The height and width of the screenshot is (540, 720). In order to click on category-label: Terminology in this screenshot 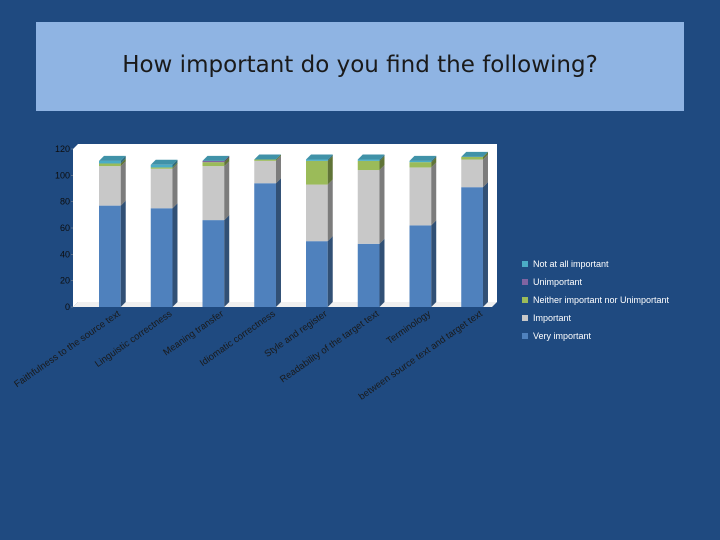, I will do `click(409, 327)`.